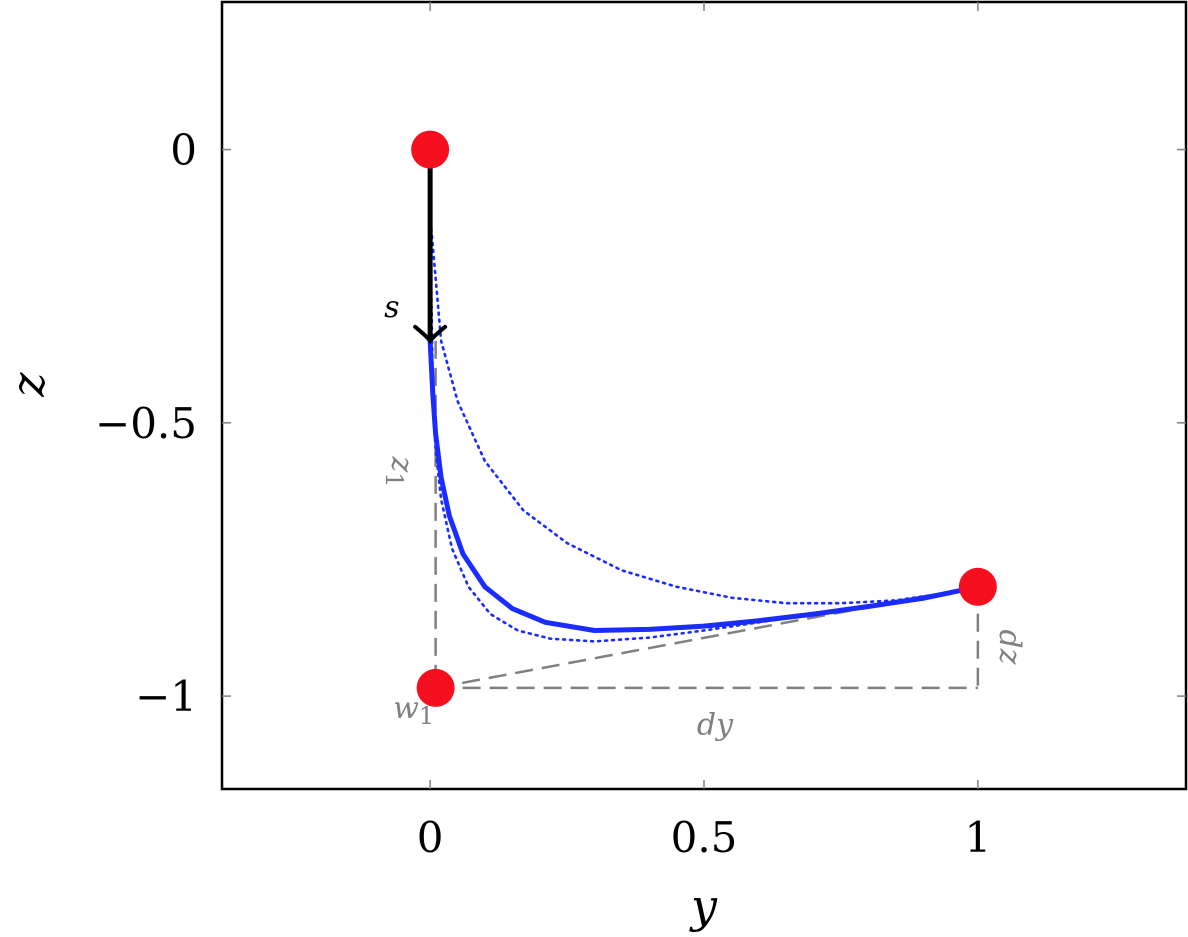 This screenshot has width=1188, height=937. Describe the element at coordinates (430, 837) in the screenshot. I see `x-tick-label-0: 0` at that location.